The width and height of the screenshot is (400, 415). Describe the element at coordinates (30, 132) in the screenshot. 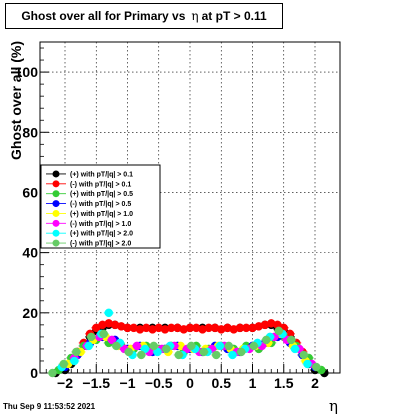

I see `y-tick-label: 80` at that location.